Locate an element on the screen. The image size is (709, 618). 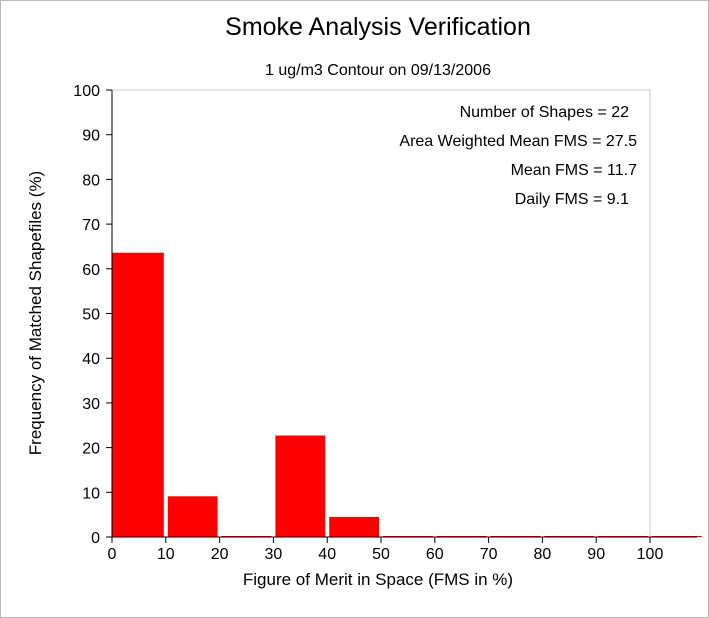
x-tick-label: 40 is located at coordinates (327, 554).